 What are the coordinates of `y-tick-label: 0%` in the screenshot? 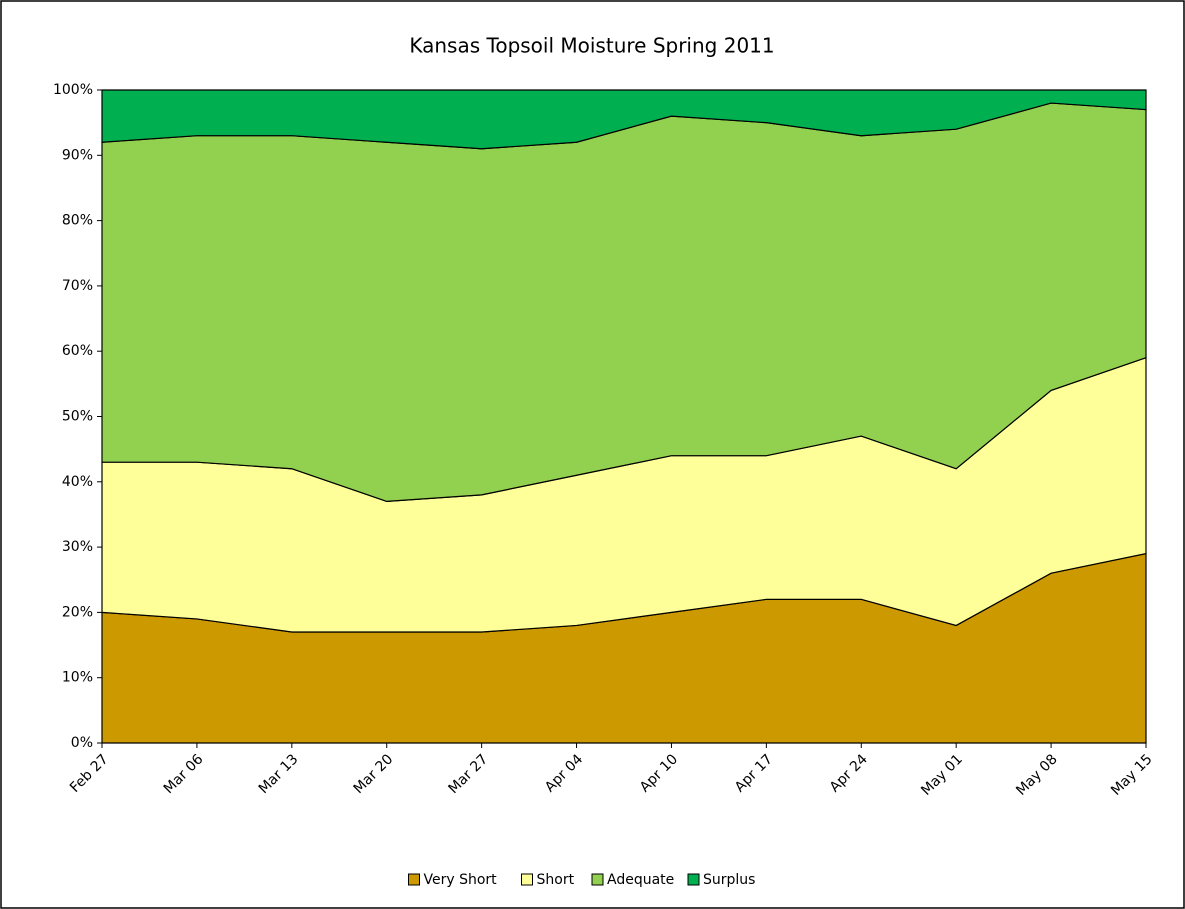 It's located at (82, 743).